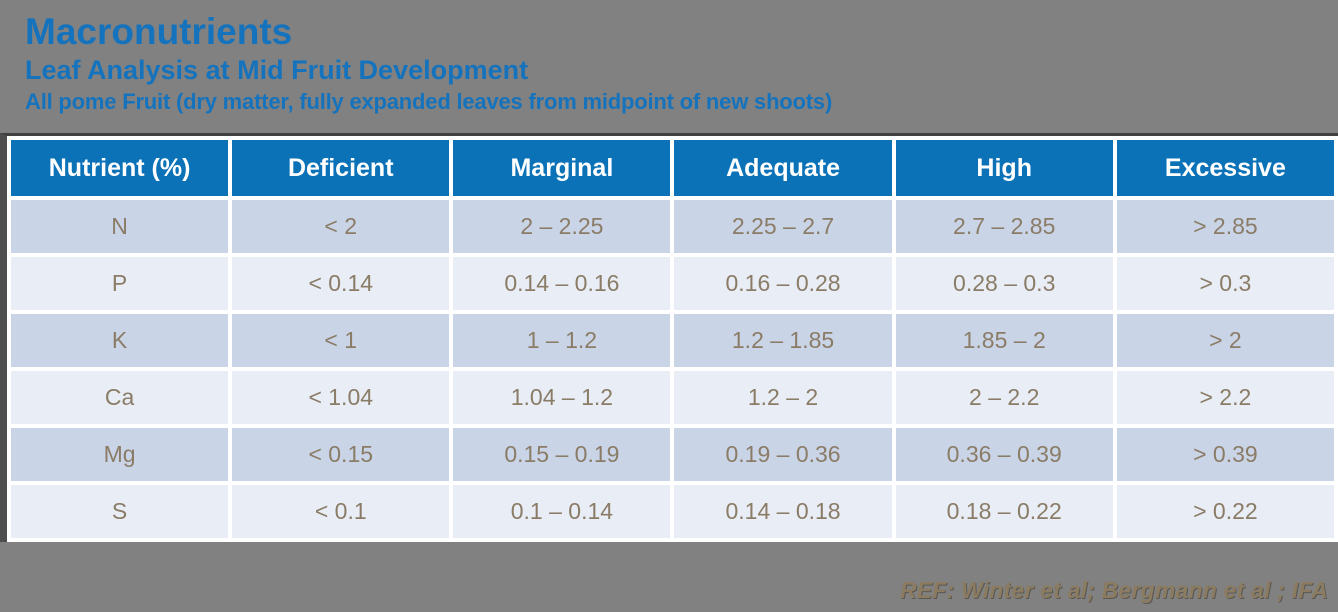 This screenshot has width=1338, height=612. Describe the element at coordinates (1113, 590) in the screenshot. I see `reference-text: REF: Winter et al; Bergmann et al ; IFA` at that location.